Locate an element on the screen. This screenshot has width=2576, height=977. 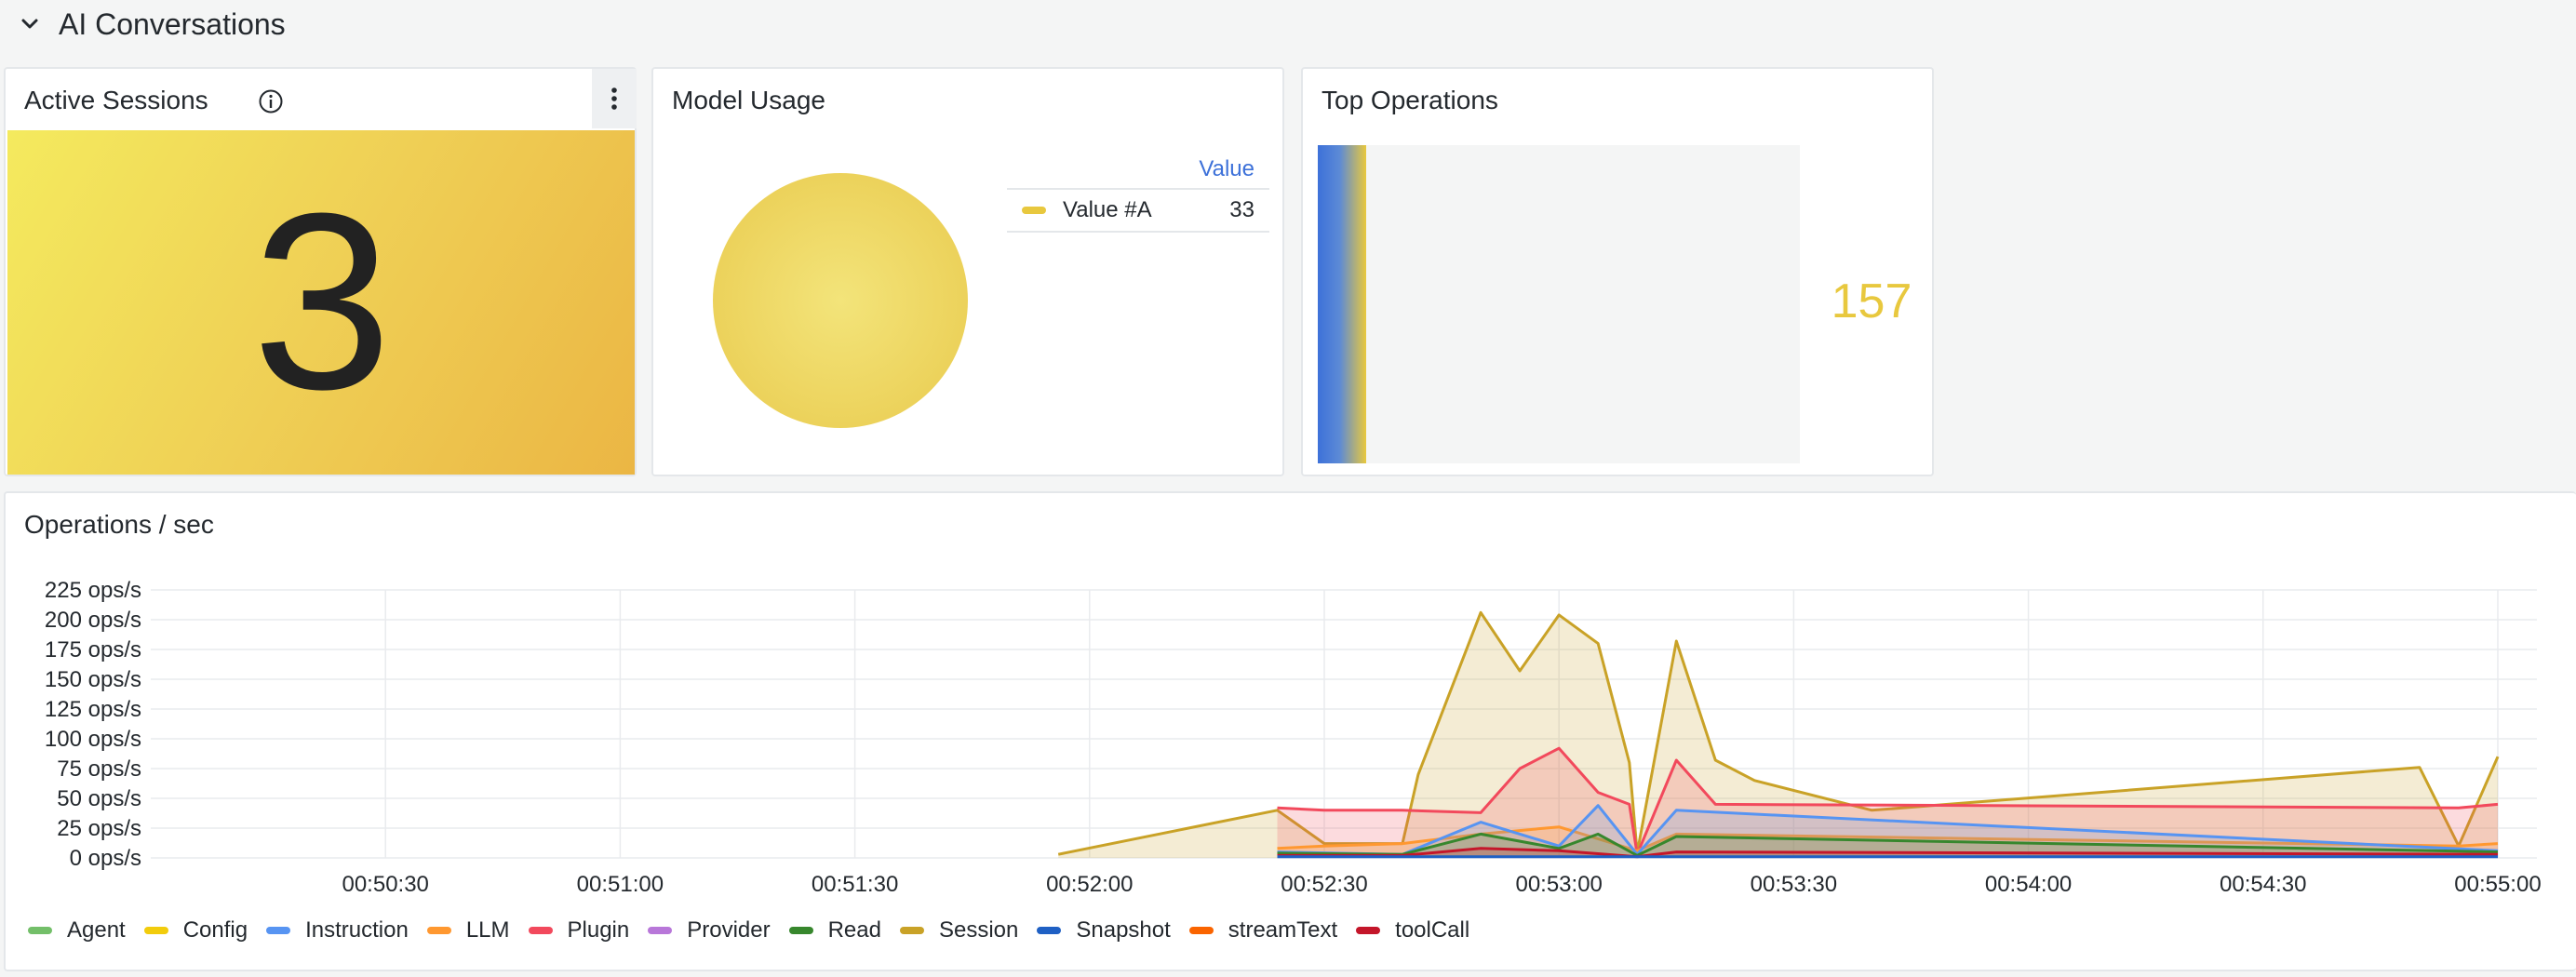
legend-item-snapshot: Snapshot is located at coordinates (1104, 931).